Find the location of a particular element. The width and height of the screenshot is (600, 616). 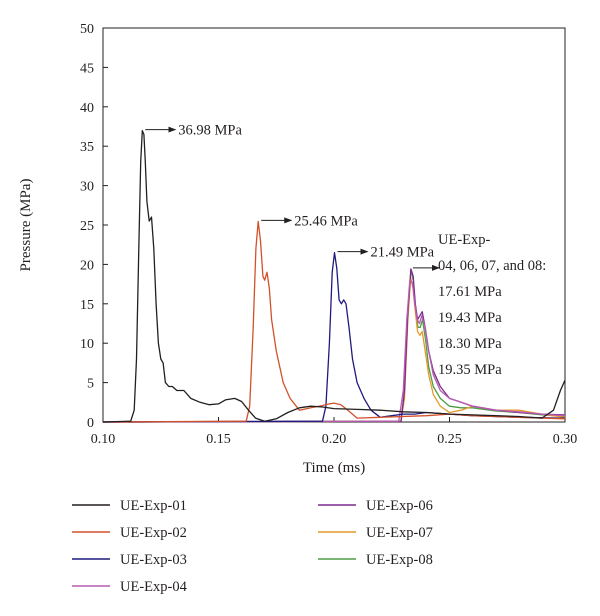

group-annotation-line: 19.43 MPa is located at coordinates (470, 318).